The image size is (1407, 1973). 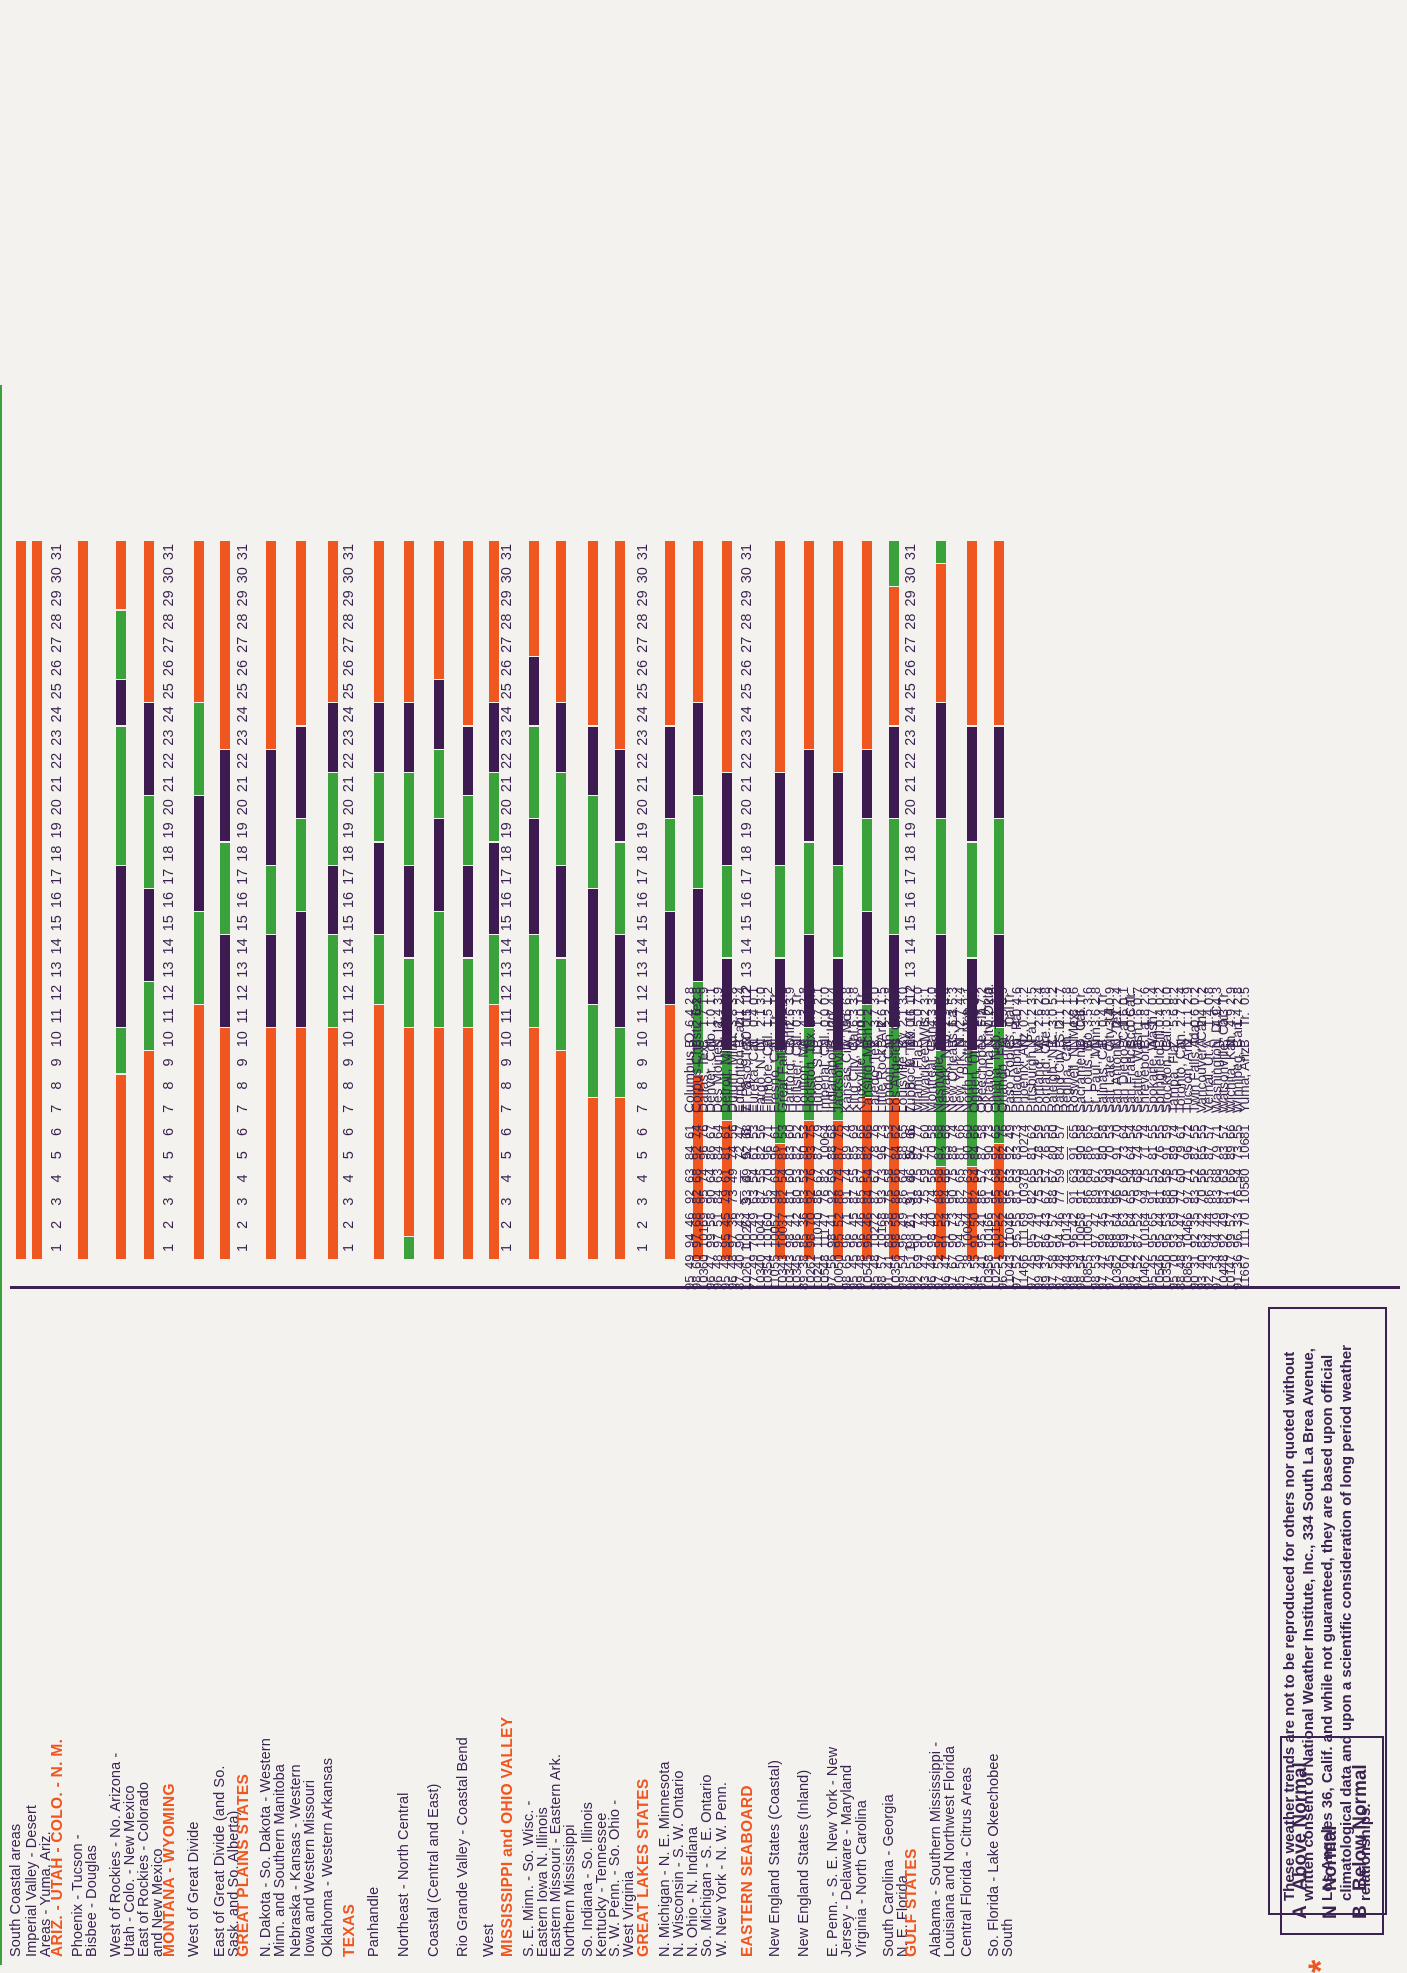 What do you see at coordinates (243, 1224) in the screenshot?
I see `day-number: 2` at bounding box center [243, 1224].